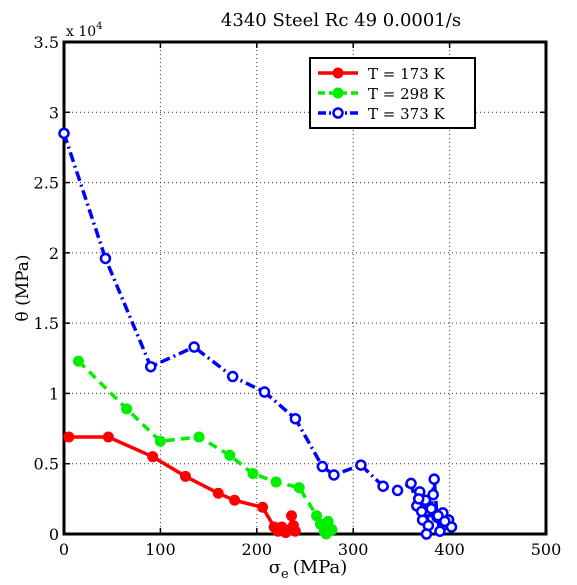 The height and width of the screenshot is (585, 577). Describe the element at coordinates (407, 114) in the screenshot. I see `legend-label: T = 373 K` at that location.